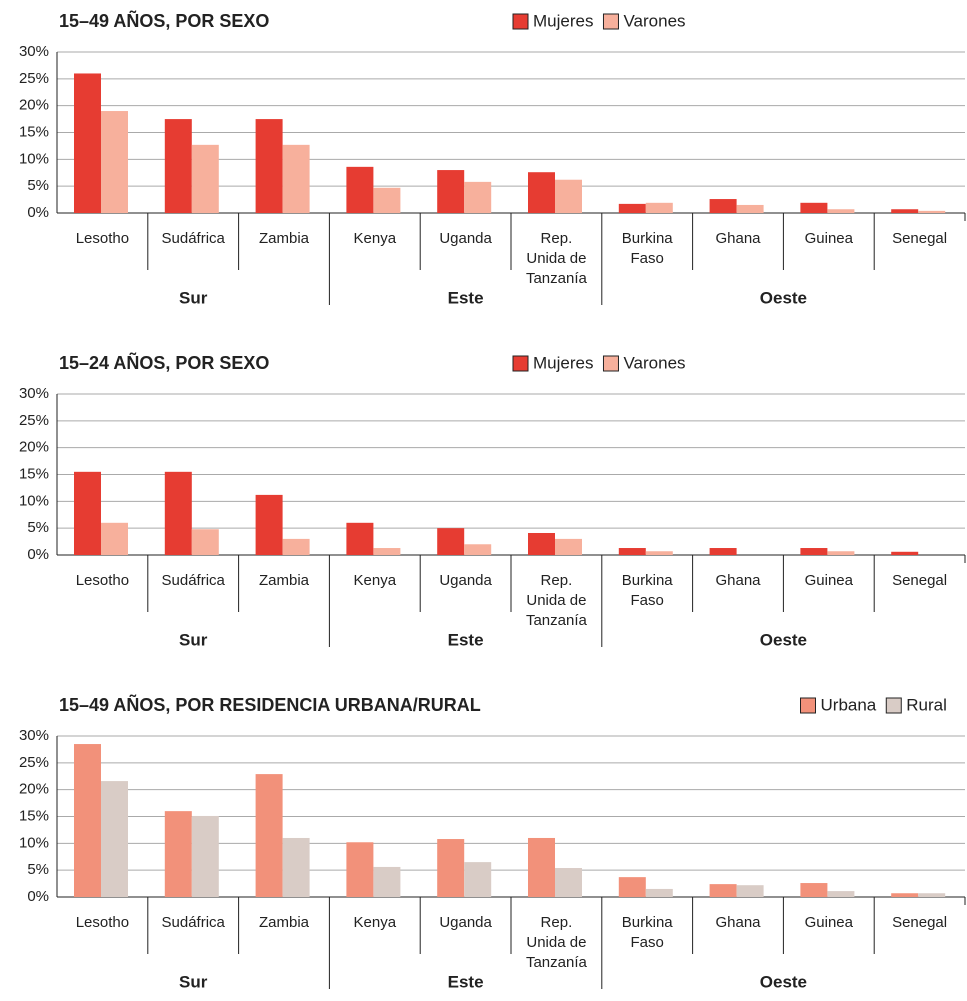  I want to click on chart-title: 15–24 AÑOS, POR SEXO, so click(164, 362).